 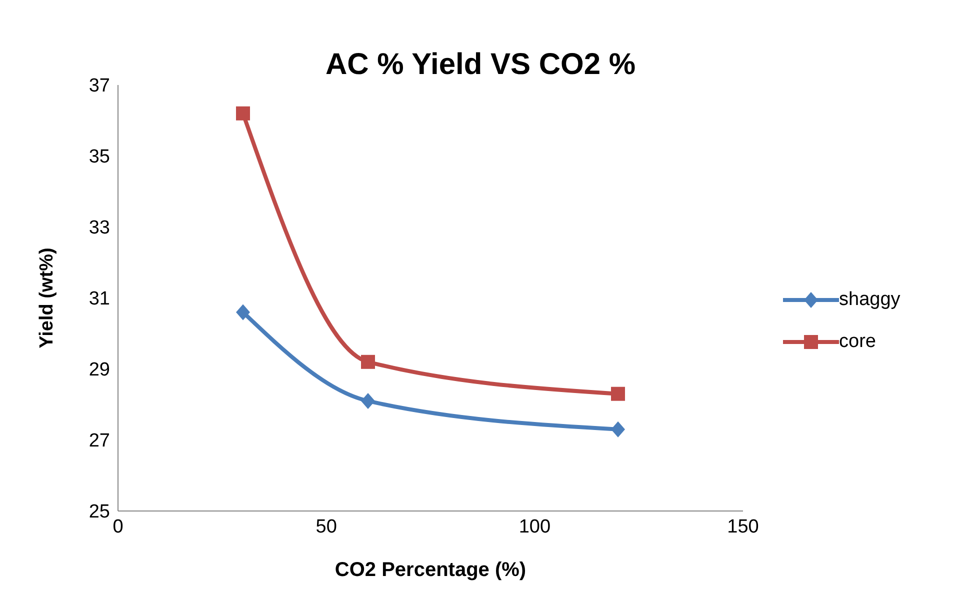 What do you see at coordinates (430, 570) in the screenshot?
I see `x-axis-title: CO2 Percentage (%)` at bounding box center [430, 570].